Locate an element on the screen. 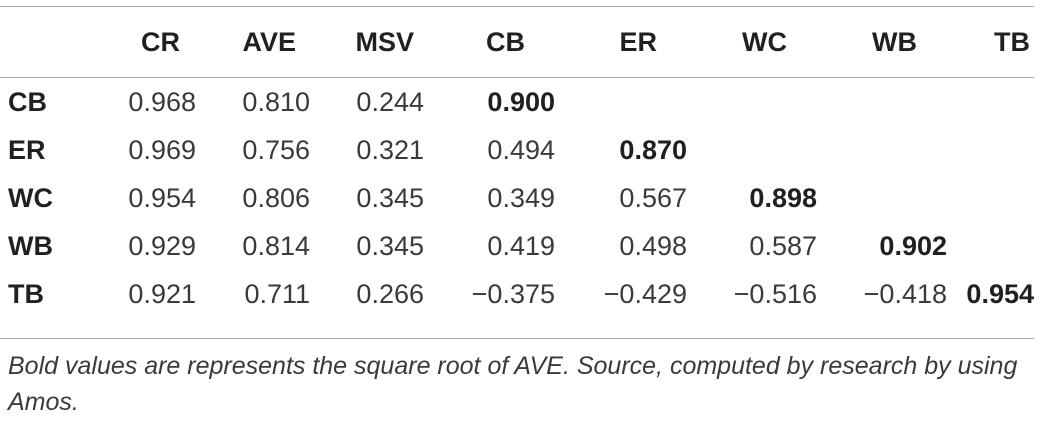  header-cr: CR is located at coordinates (160, 41).